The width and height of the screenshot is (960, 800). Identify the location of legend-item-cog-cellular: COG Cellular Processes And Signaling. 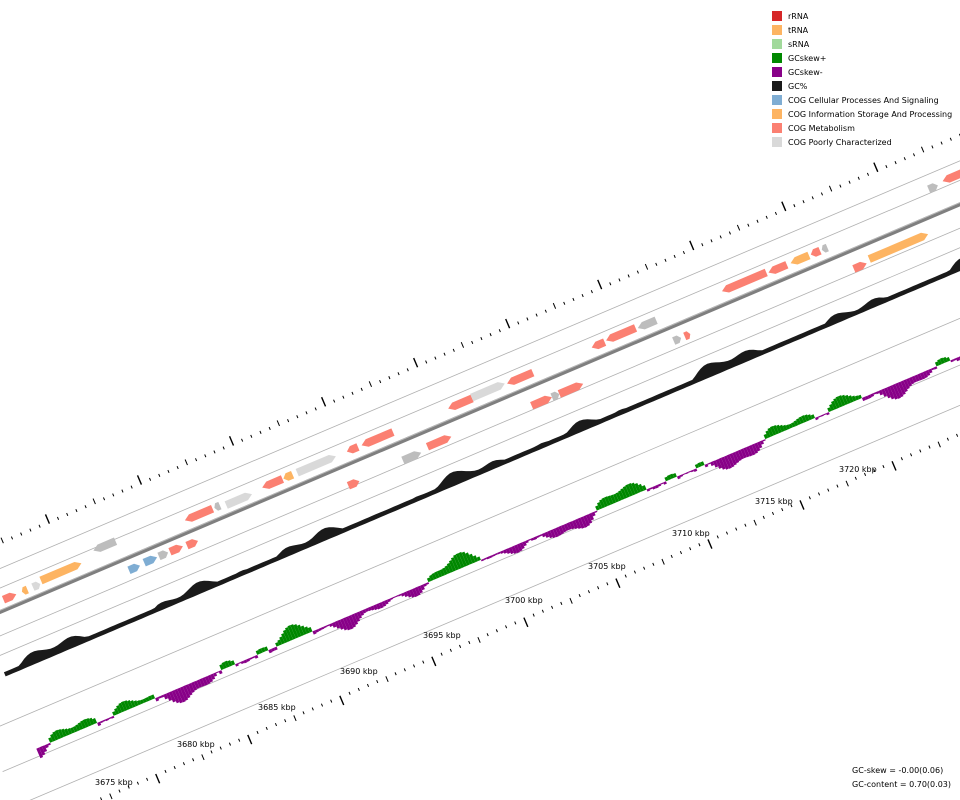
(862, 100).